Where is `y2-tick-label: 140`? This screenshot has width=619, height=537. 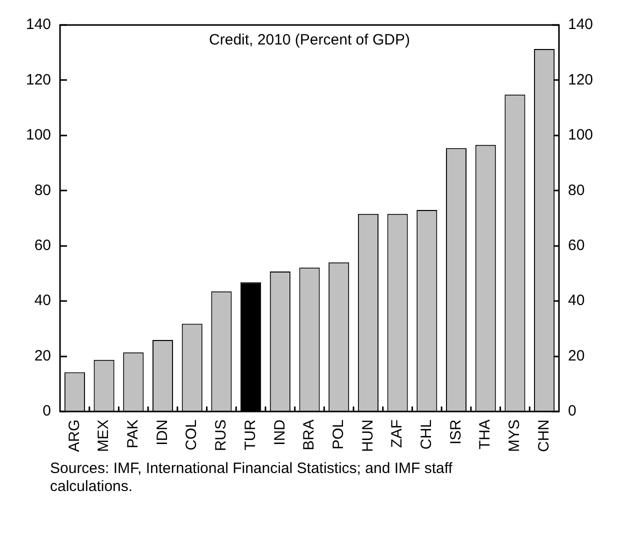 y2-tick-label: 140 is located at coordinates (581, 25).